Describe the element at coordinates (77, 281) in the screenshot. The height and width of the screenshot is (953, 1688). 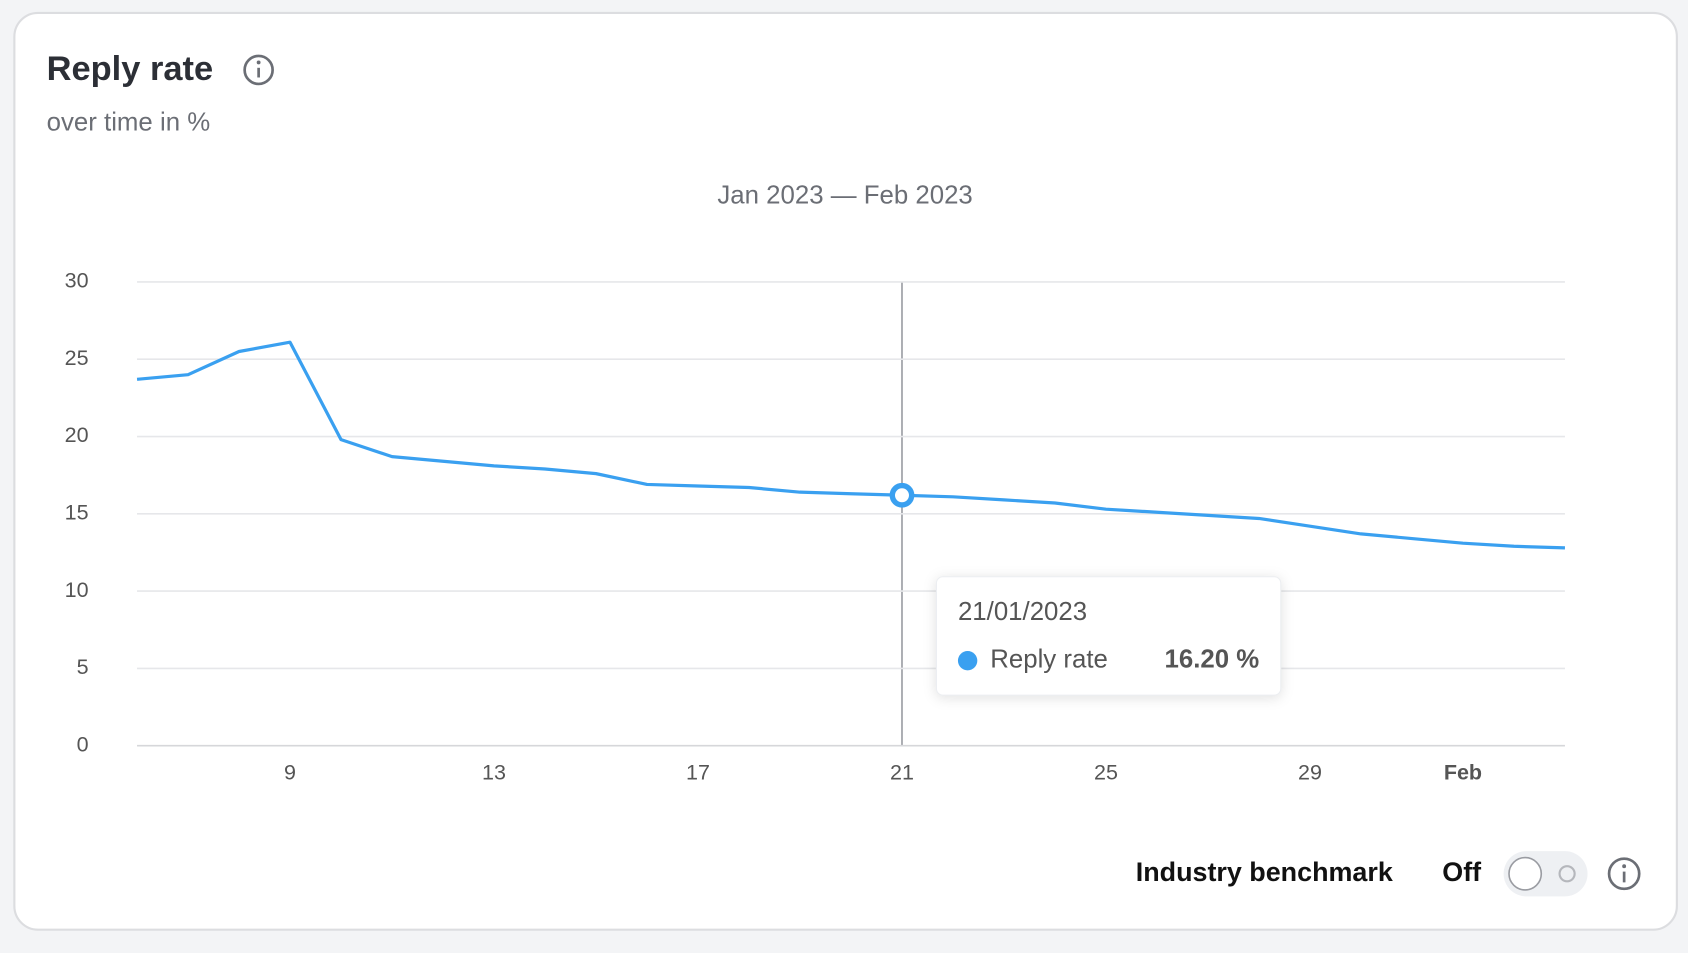
I see `y-tick-label: 30` at that location.